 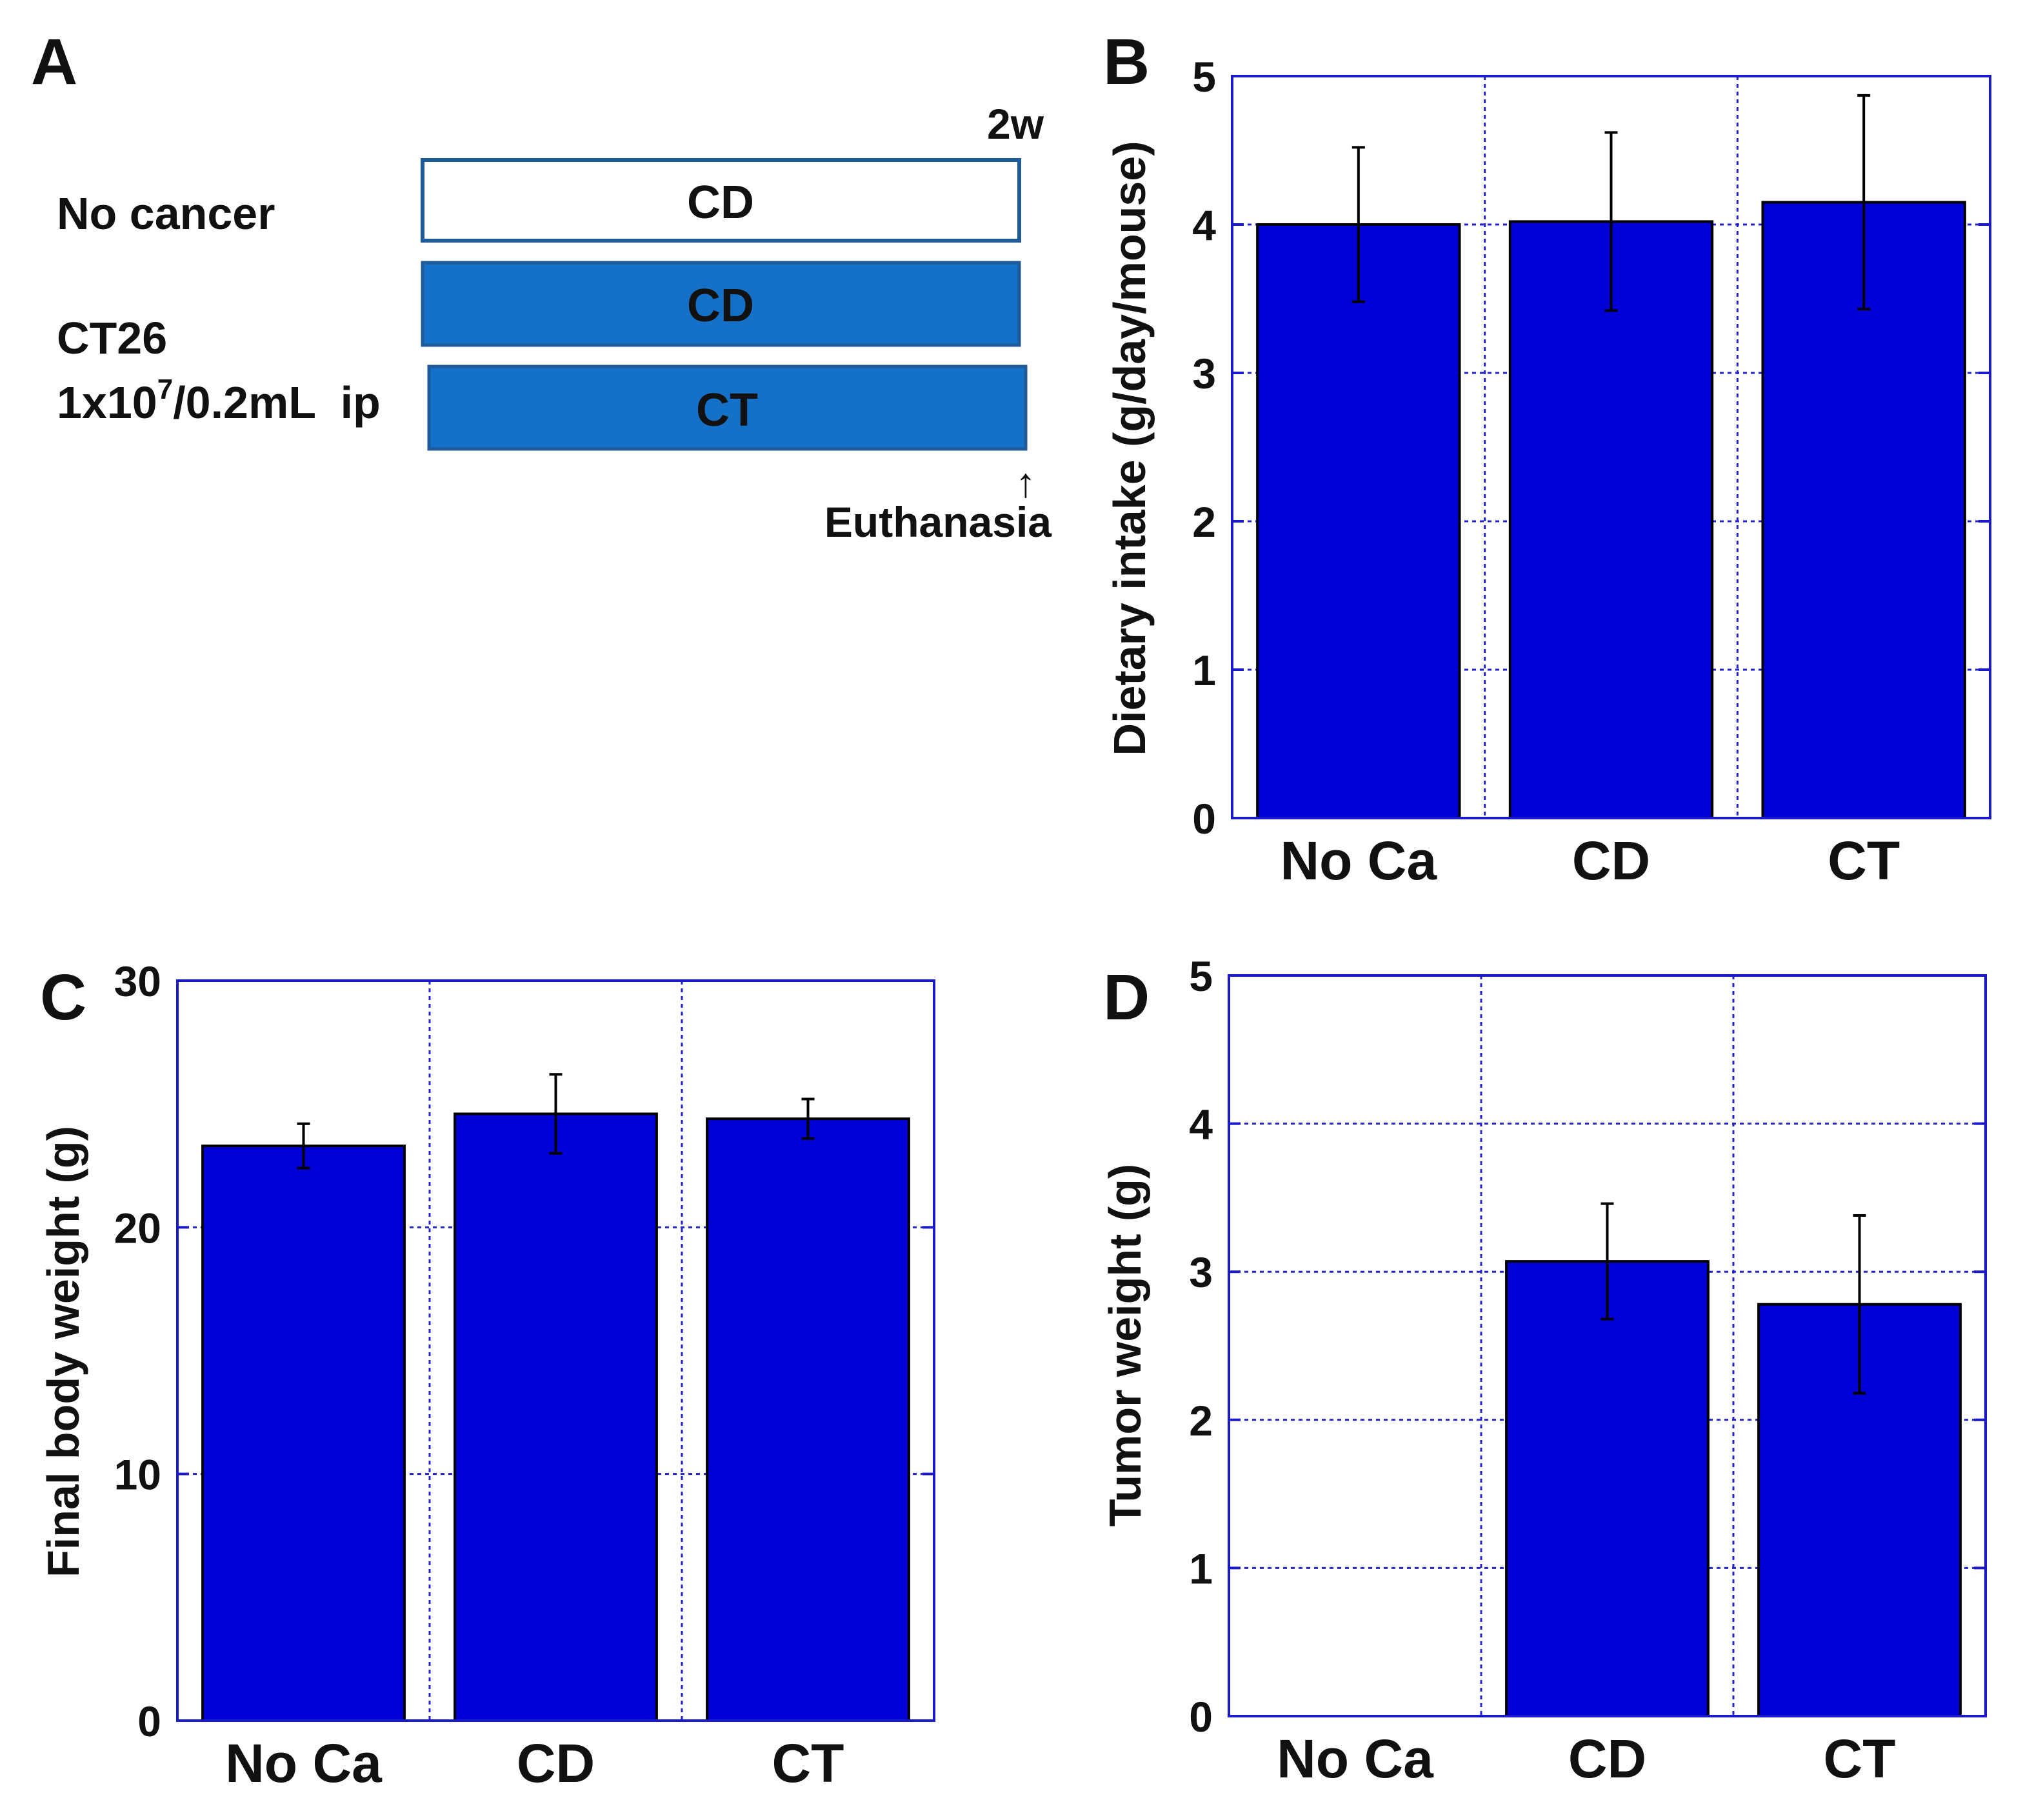 What do you see at coordinates (1204, 819) in the screenshot?
I see `panel-b-y-tick-label: 0` at bounding box center [1204, 819].